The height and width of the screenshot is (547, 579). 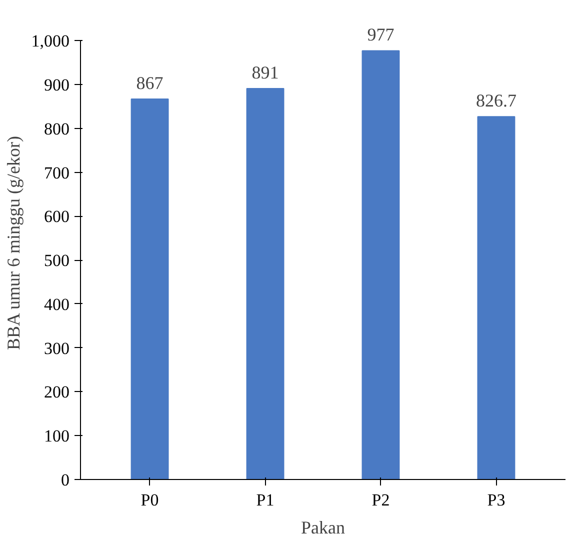 What do you see at coordinates (50, 41) in the screenshot?
I see `y-tick-label: 1,000` at bounding box center [50, 41].